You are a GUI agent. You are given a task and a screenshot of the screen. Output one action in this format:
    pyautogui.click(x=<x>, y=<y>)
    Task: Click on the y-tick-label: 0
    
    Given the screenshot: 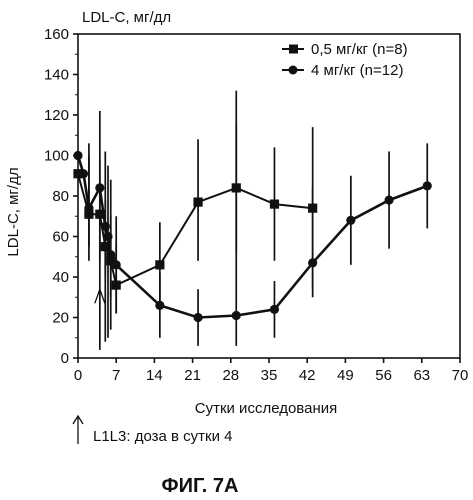 What is the action you would take?
    pyautogui.click(x=65, y=358)
    